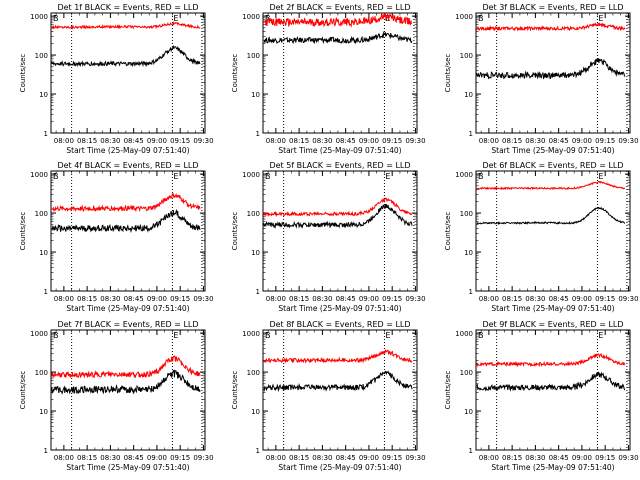 The width and height of the screenshot is (640, 480). Describe the element at coordinates (127, 324) in the screenshot. I see `panel-title: Det 7f BLACK = Events, RED = LLD` at that location.